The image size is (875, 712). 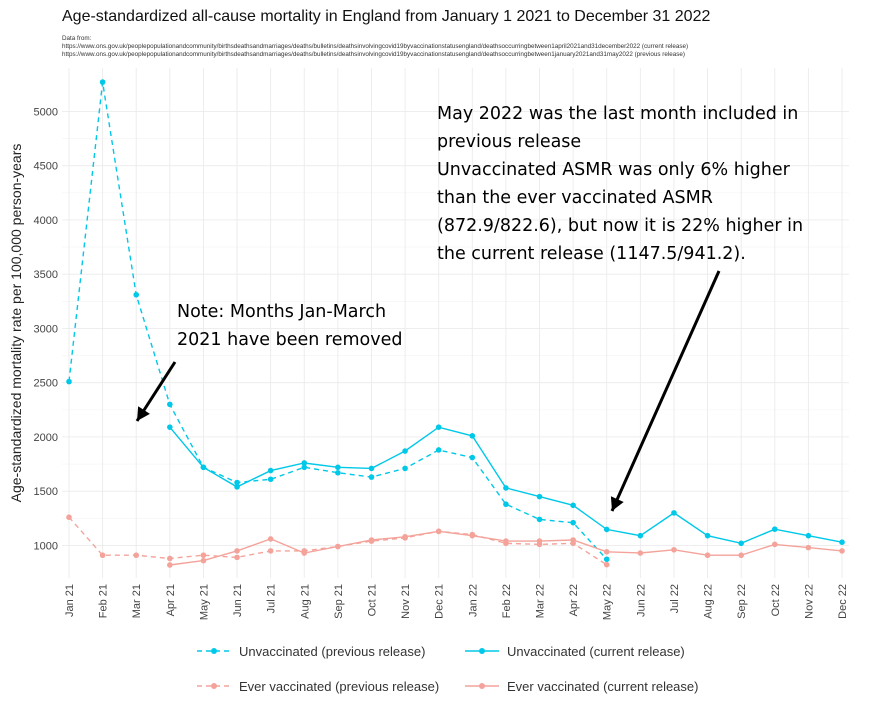 I want to click on y-tick-label: 1500, so click(x=46, y=492).